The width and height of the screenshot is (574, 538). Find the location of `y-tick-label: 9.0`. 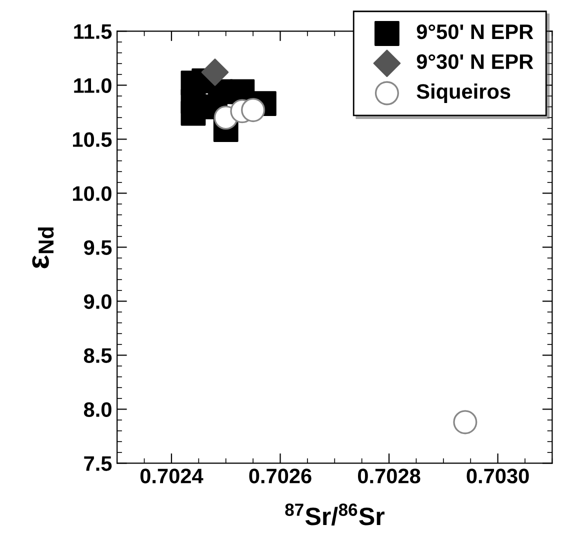

y-tick-label: 9.0 is located at coordinates (98, 301).